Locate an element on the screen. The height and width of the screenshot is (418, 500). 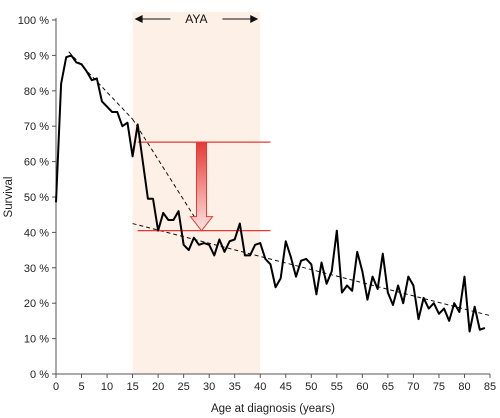
y-tick-label: 50 % is located at coordinates (36, 198).